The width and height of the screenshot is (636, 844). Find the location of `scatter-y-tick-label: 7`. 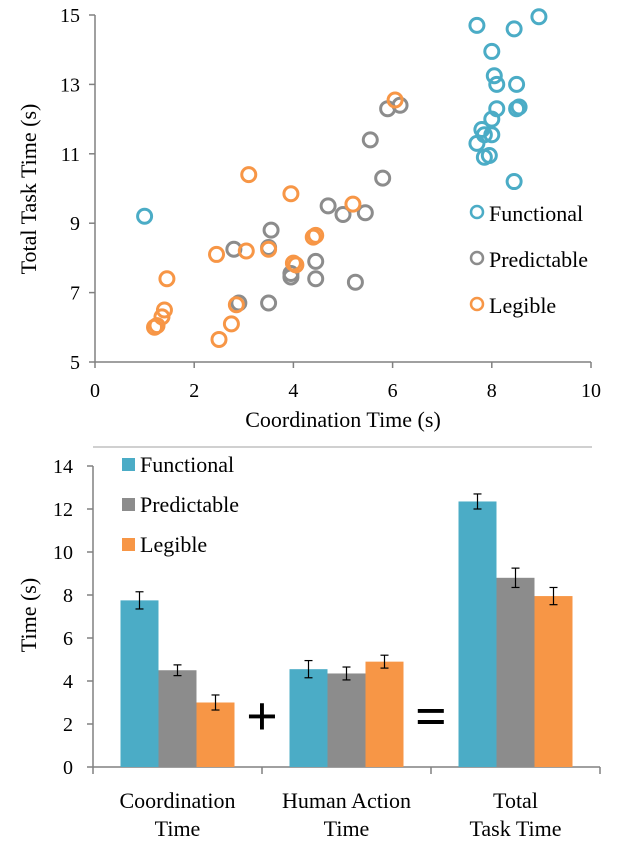

scatter-y-tick-label: 7 is located at coordinates (75, 294).